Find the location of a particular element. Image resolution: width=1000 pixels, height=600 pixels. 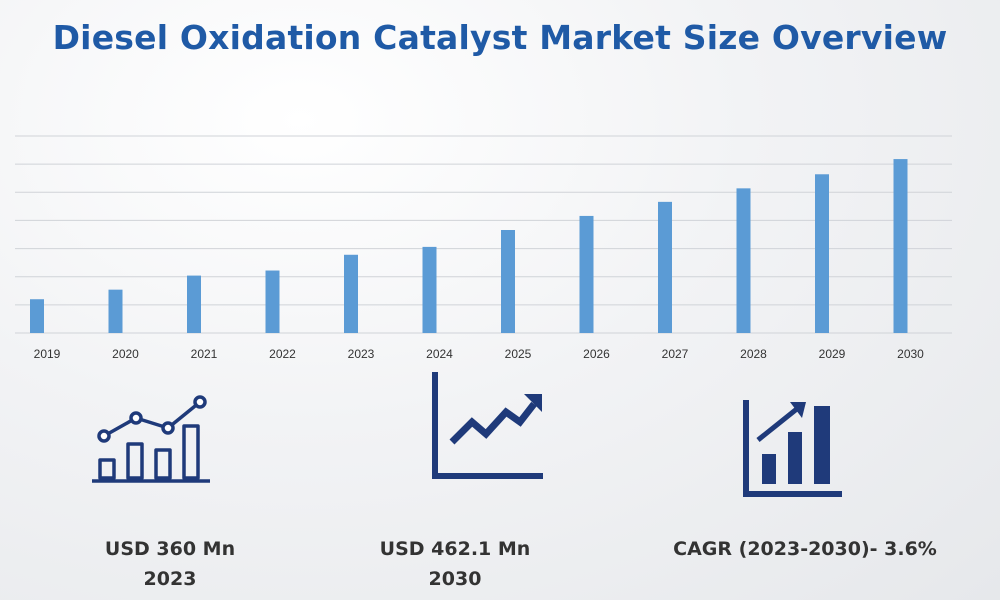

x-tick-2023: 2023 is located at coordinates (361, 354).